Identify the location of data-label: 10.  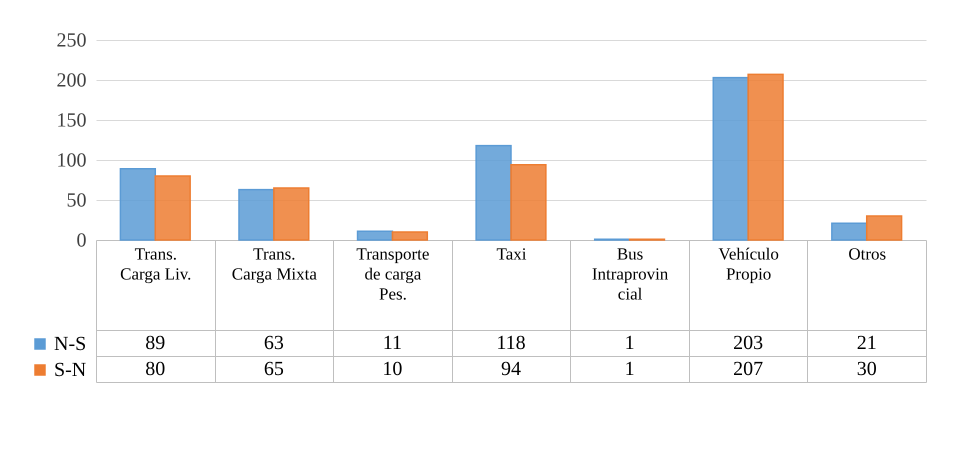
(392, 369).